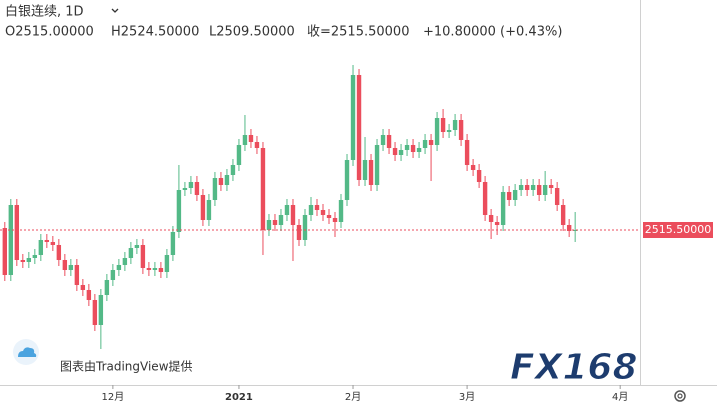 Image resolution: width=717 pixels, height=406 pixels. I want to click on ohlc-field: H2524.50000, so click(155, 32).